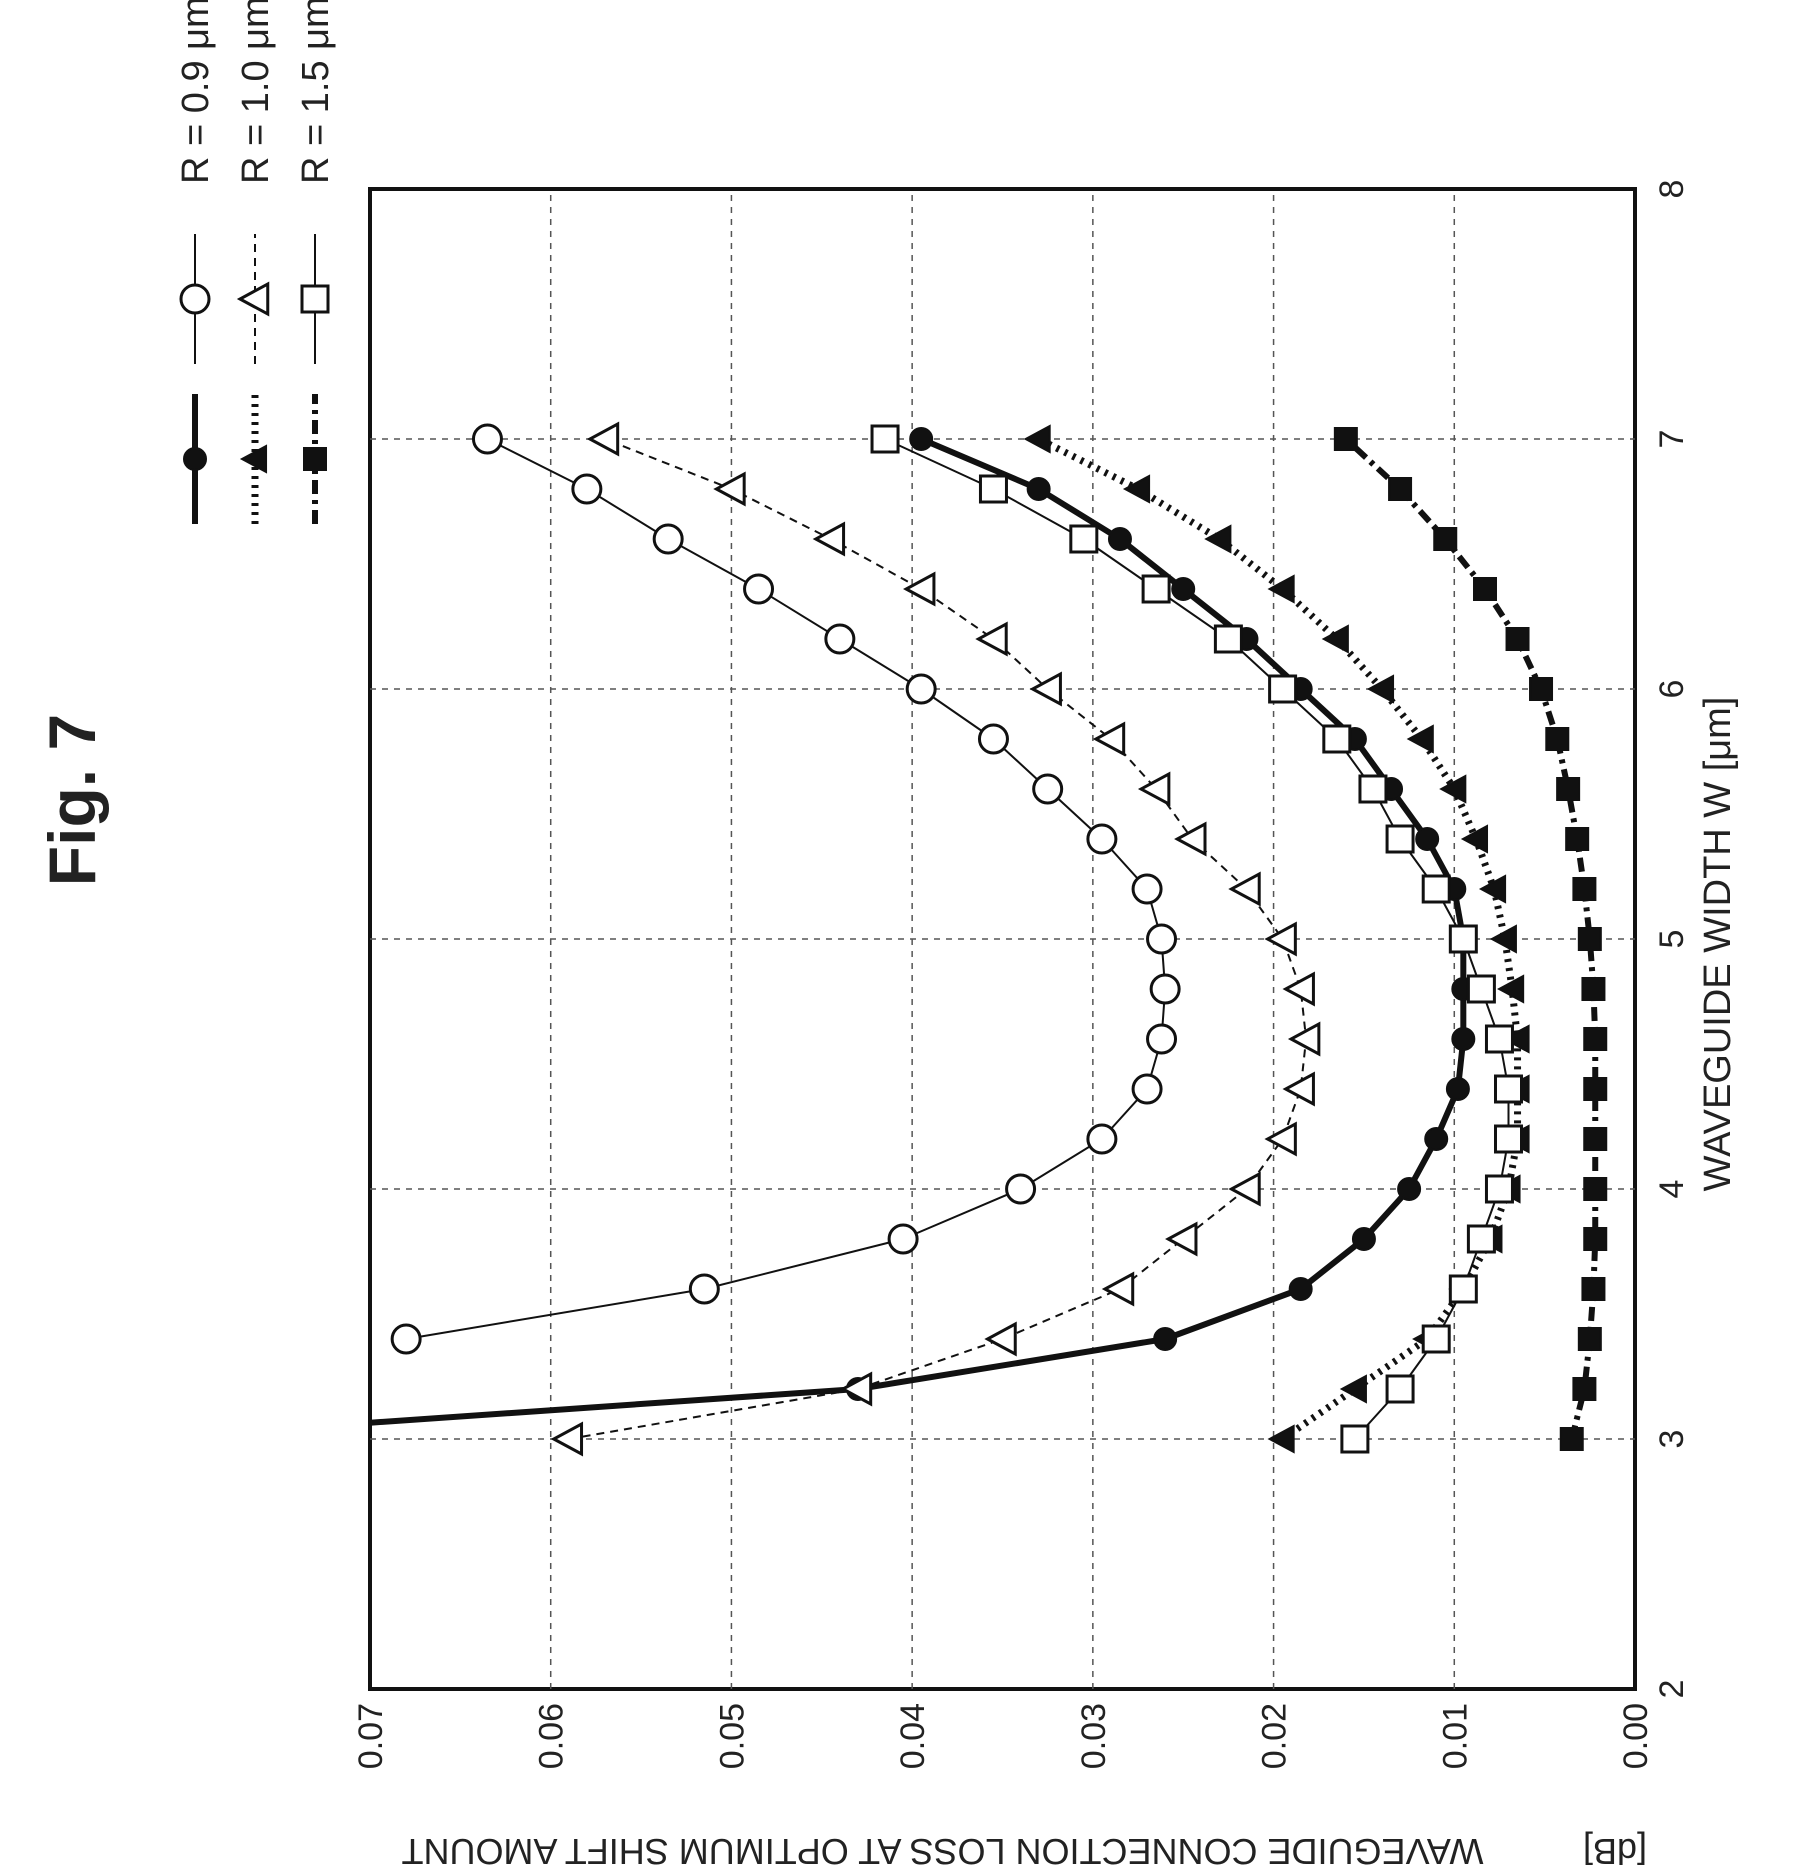 The image size is (1797, 1874). I want to click on y-tick-labels: 0.00 0.01 0.02 0.03 0.04 0.05 0.06 0.07, so click(1003, 1736).